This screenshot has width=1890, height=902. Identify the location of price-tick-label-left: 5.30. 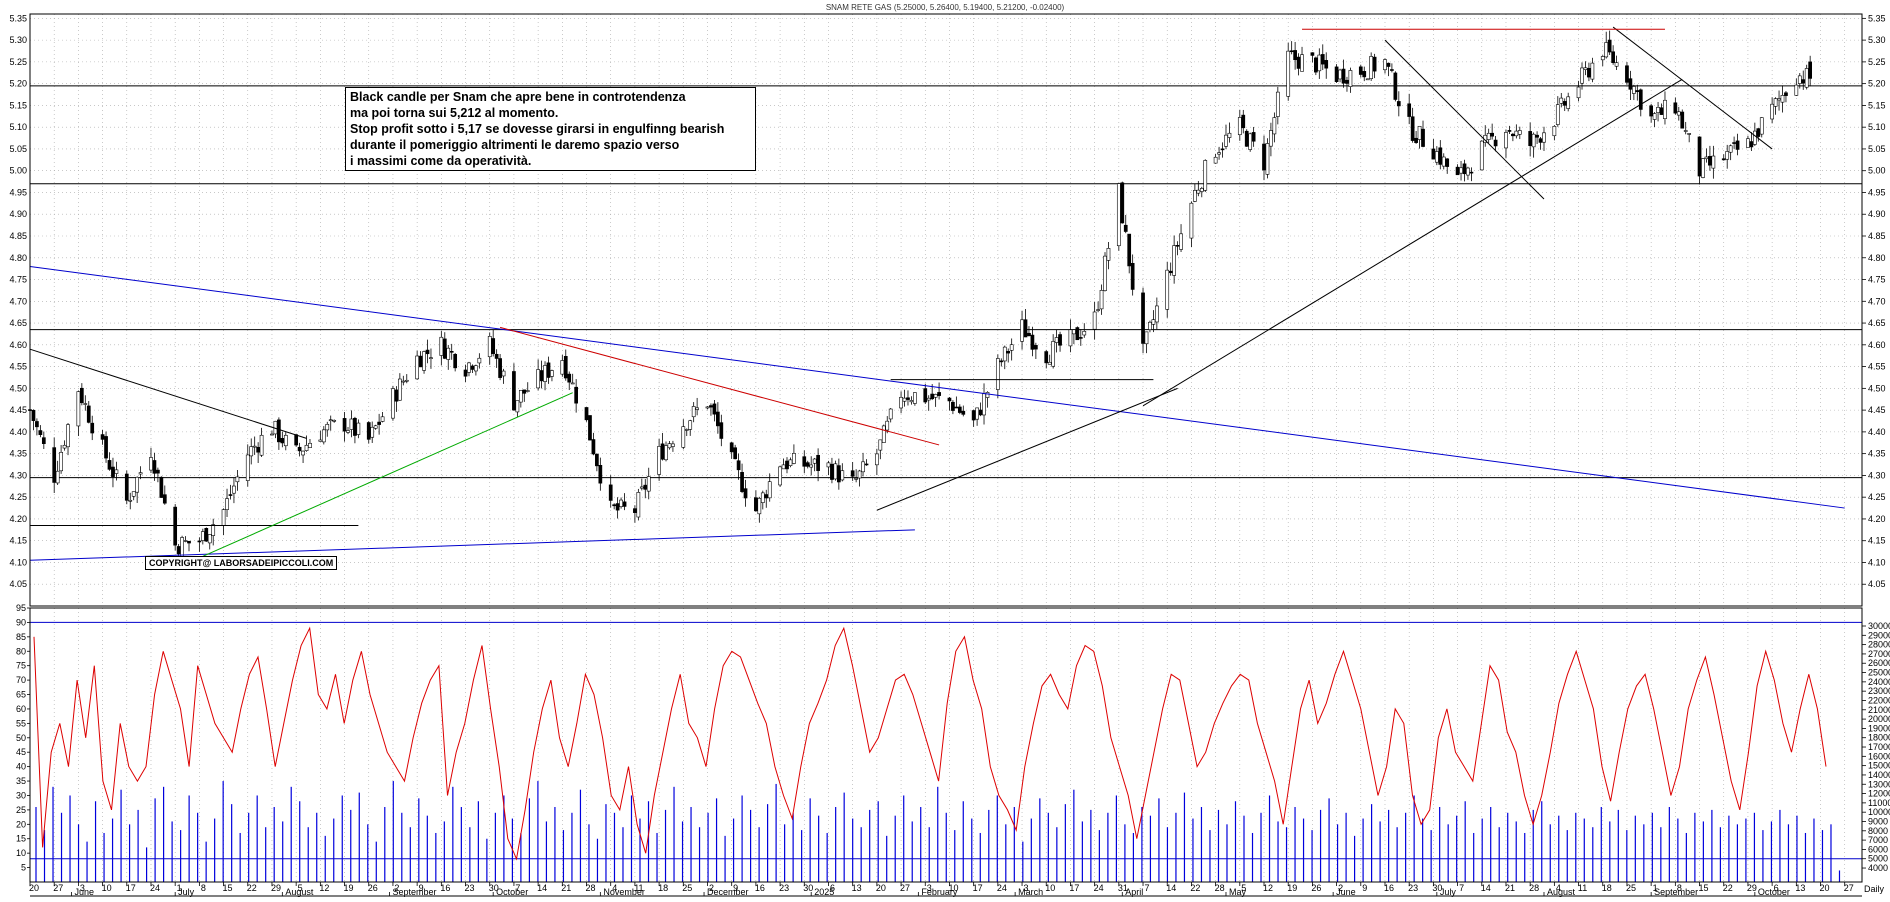
(18, 40).